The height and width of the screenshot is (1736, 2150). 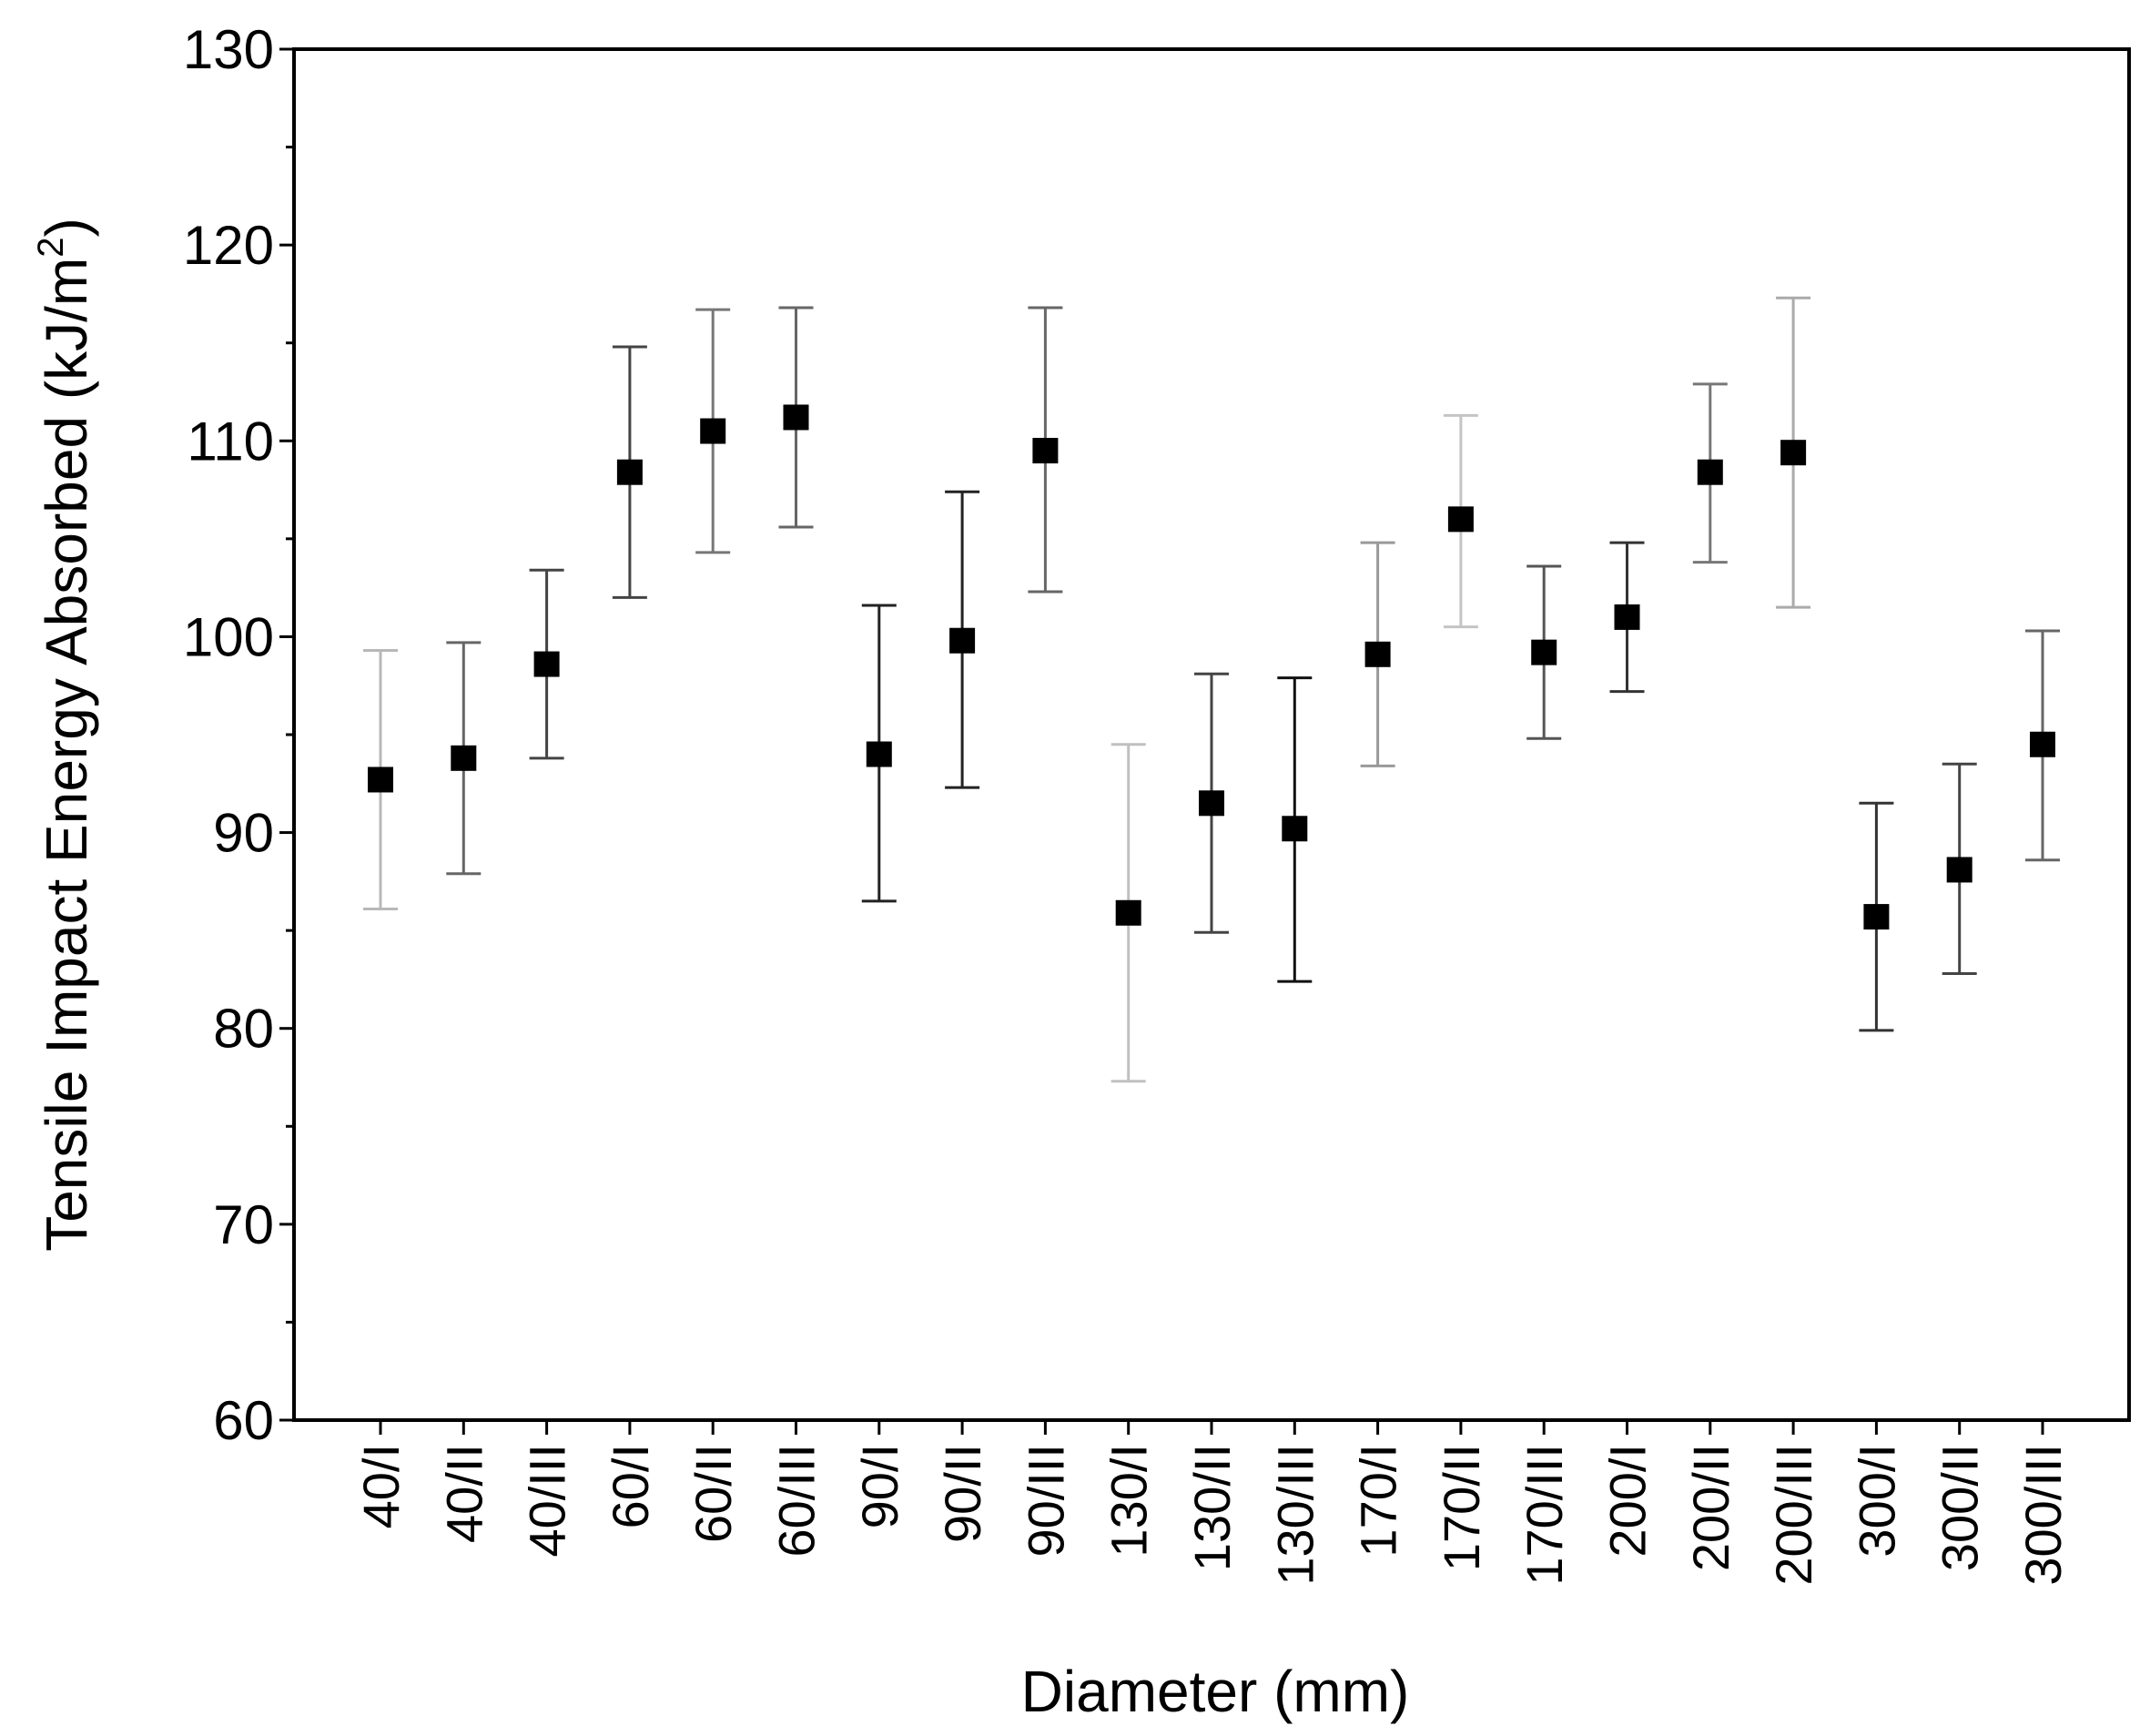 What do you see at coordinates (51, 248) in the screenshot?
I see `y-axis-title-superscript: 2` at bounding box center [51, 248].